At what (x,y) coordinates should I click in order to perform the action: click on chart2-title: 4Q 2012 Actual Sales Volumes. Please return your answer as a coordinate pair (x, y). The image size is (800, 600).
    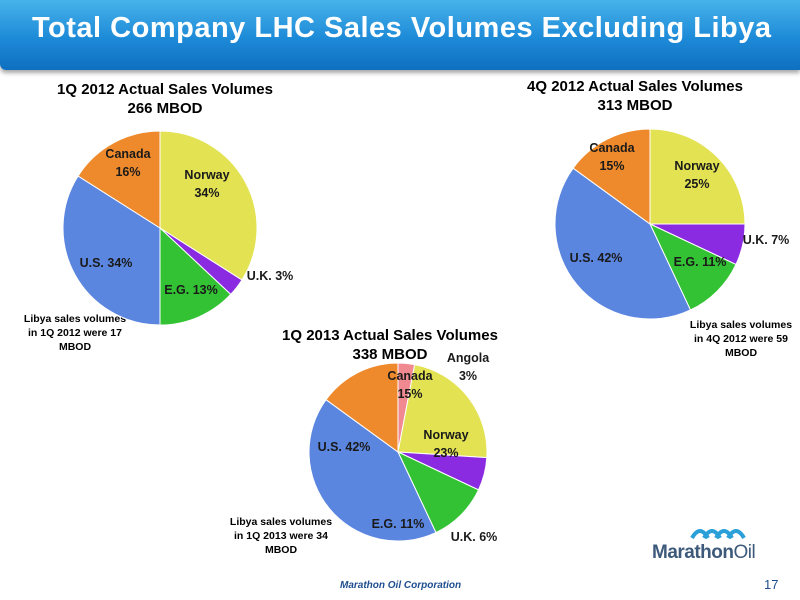
    Looking at the image, I should click on (635, 86).